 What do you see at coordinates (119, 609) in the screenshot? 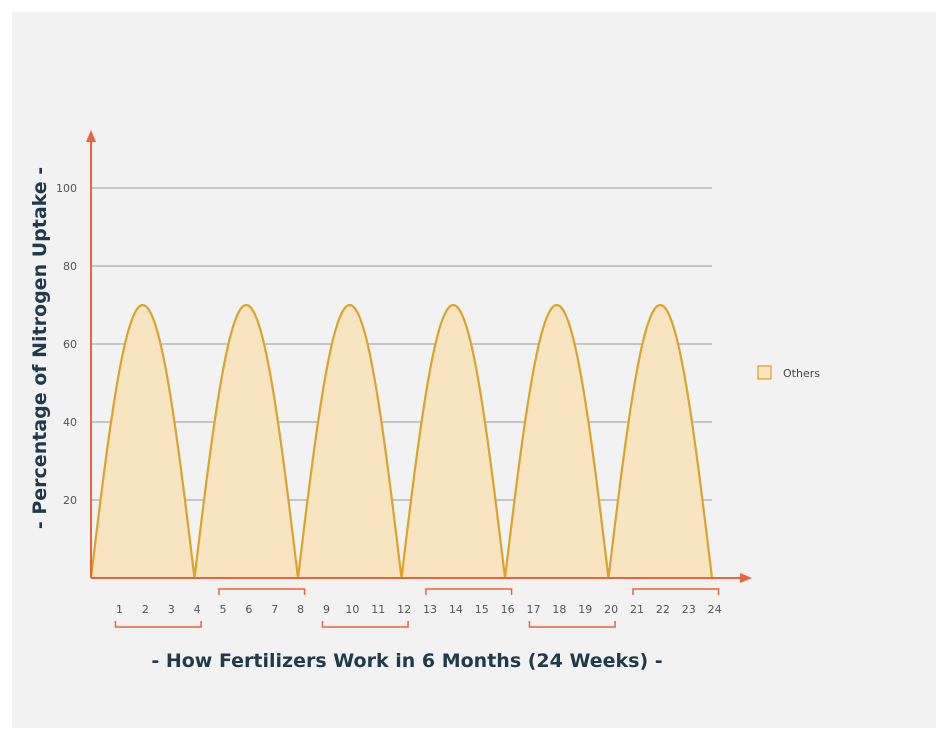
I see `x-tick-label-1: 1` at bounding box center [119, 609].